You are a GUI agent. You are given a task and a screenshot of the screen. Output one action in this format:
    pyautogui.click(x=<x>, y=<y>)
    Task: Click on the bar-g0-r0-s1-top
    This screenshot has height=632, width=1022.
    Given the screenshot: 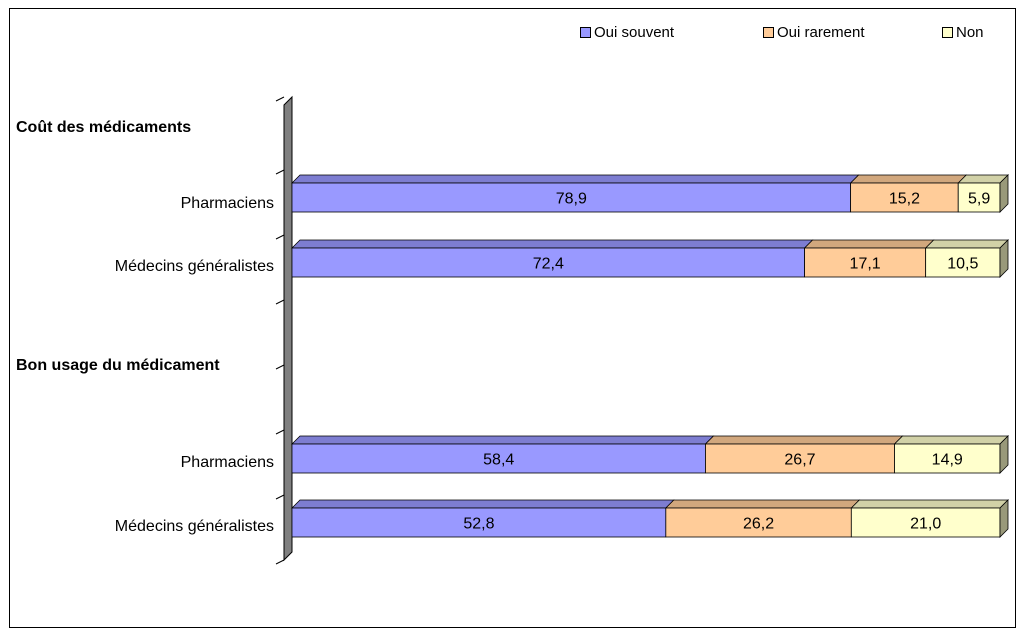 What is the action you would take?
    pyautogui.click(x=908, y=179)
    